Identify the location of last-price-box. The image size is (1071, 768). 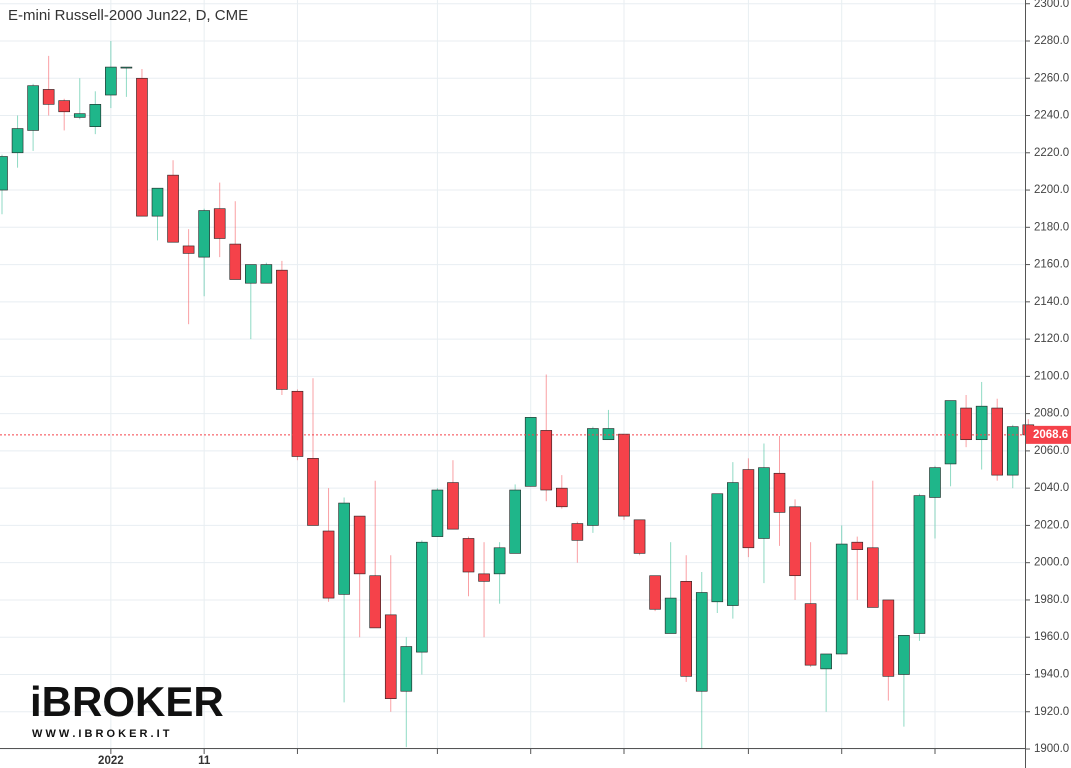
(1048, 434).